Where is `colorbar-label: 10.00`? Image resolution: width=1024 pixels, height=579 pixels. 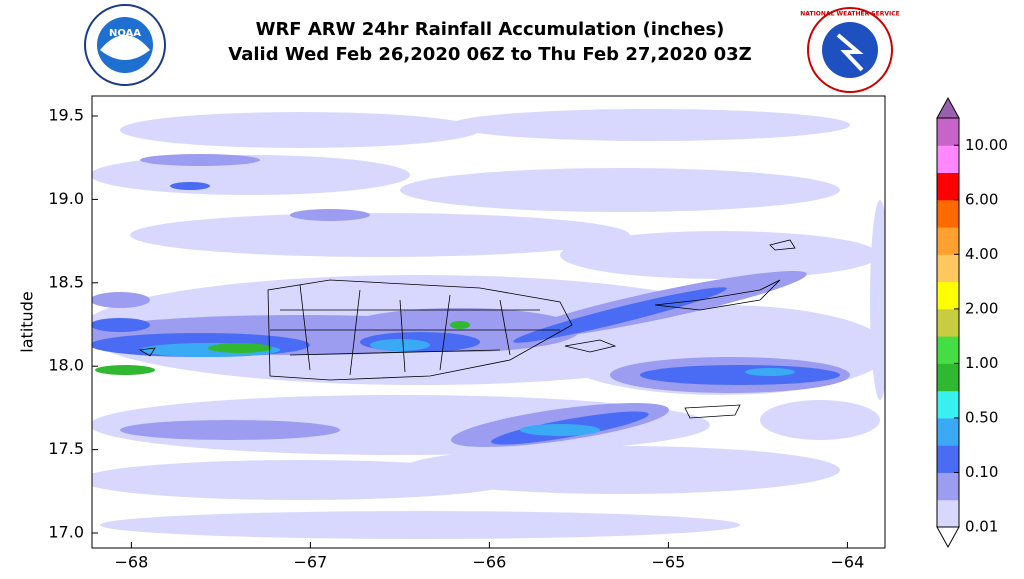 colorbar-label: 10.00 is located at coordinates (986, 145).